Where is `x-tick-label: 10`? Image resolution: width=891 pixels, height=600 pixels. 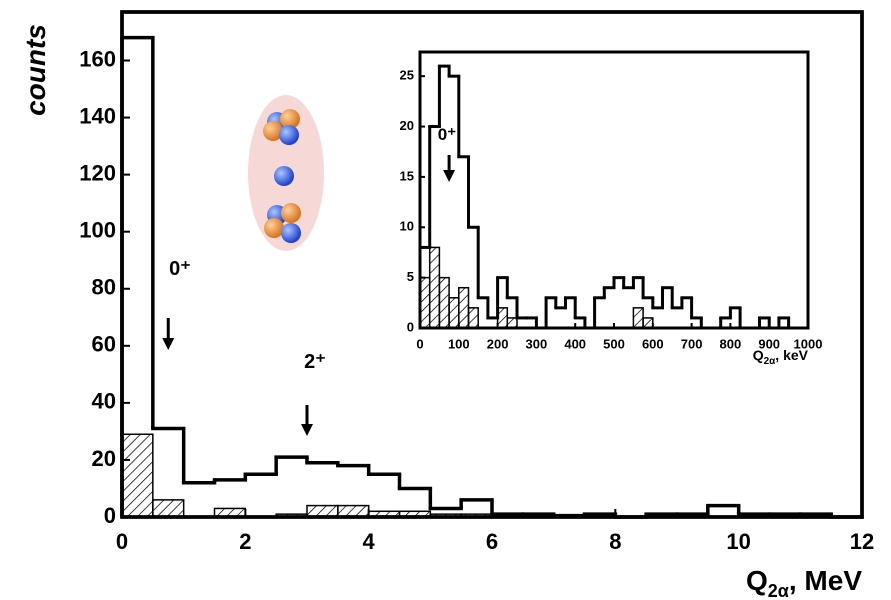
x-tick-label: 10 is located at coordinates (738, 541).